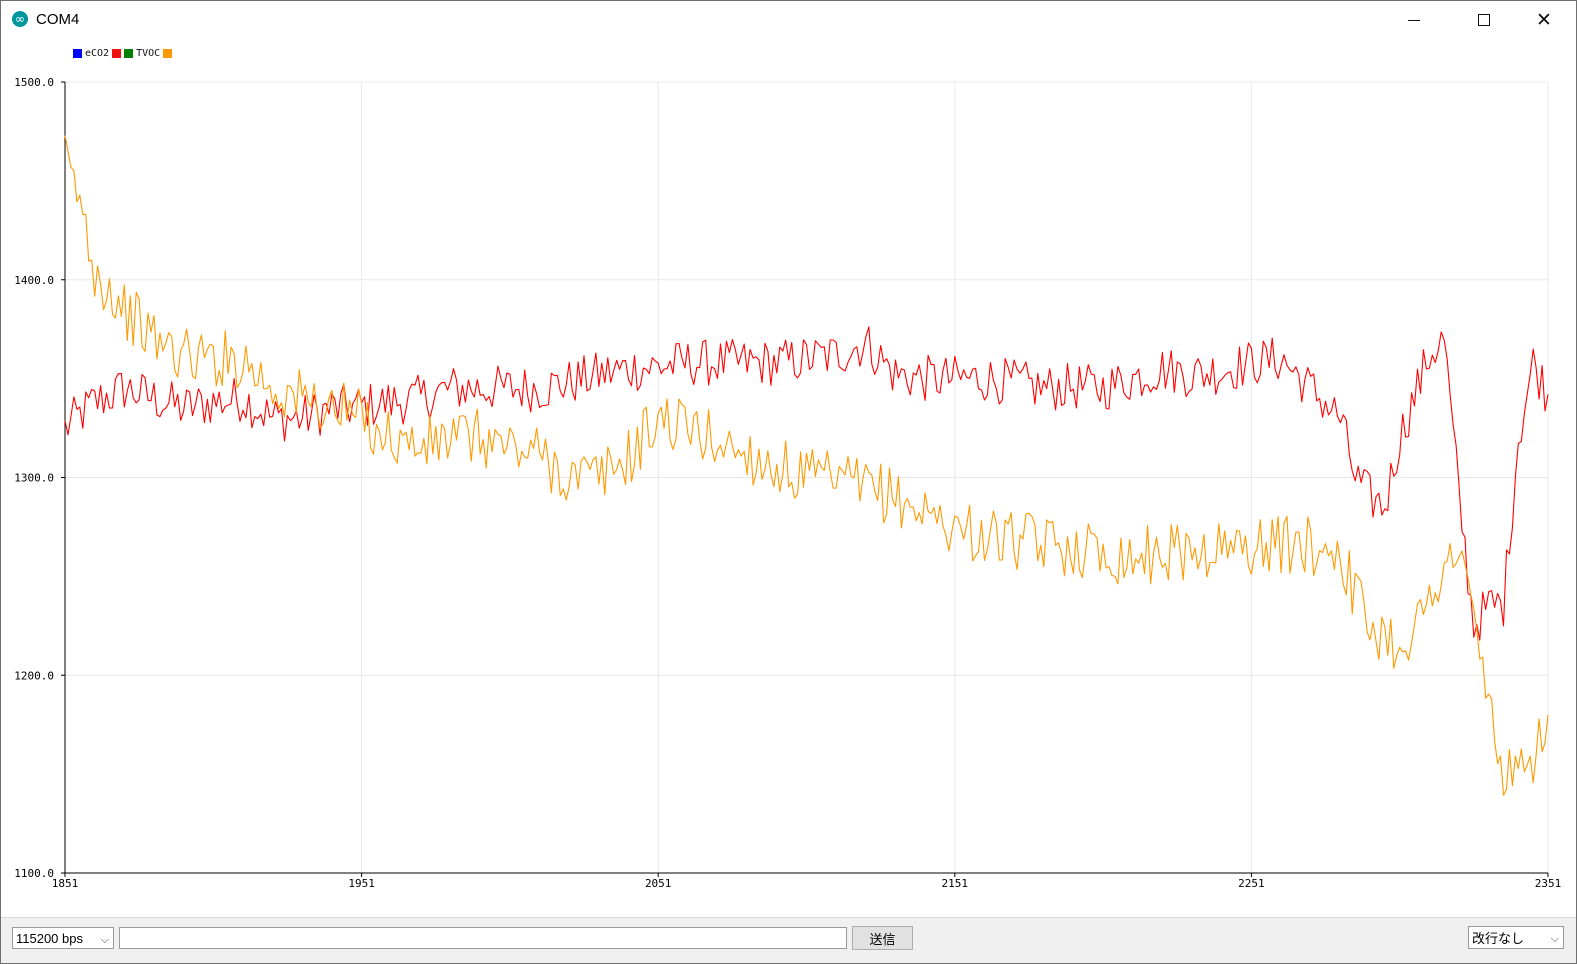  I want to click on legend-label-tvoc: TVOC, so click(148, 53).